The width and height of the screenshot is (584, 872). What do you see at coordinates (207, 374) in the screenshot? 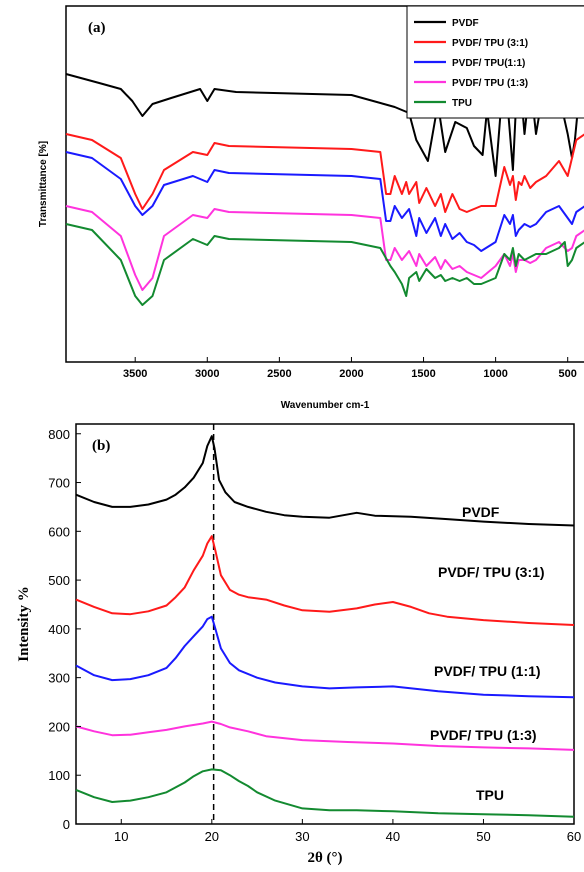
I see `chart-a-x-tick-label: 3000` at bounding box center [207, 374].